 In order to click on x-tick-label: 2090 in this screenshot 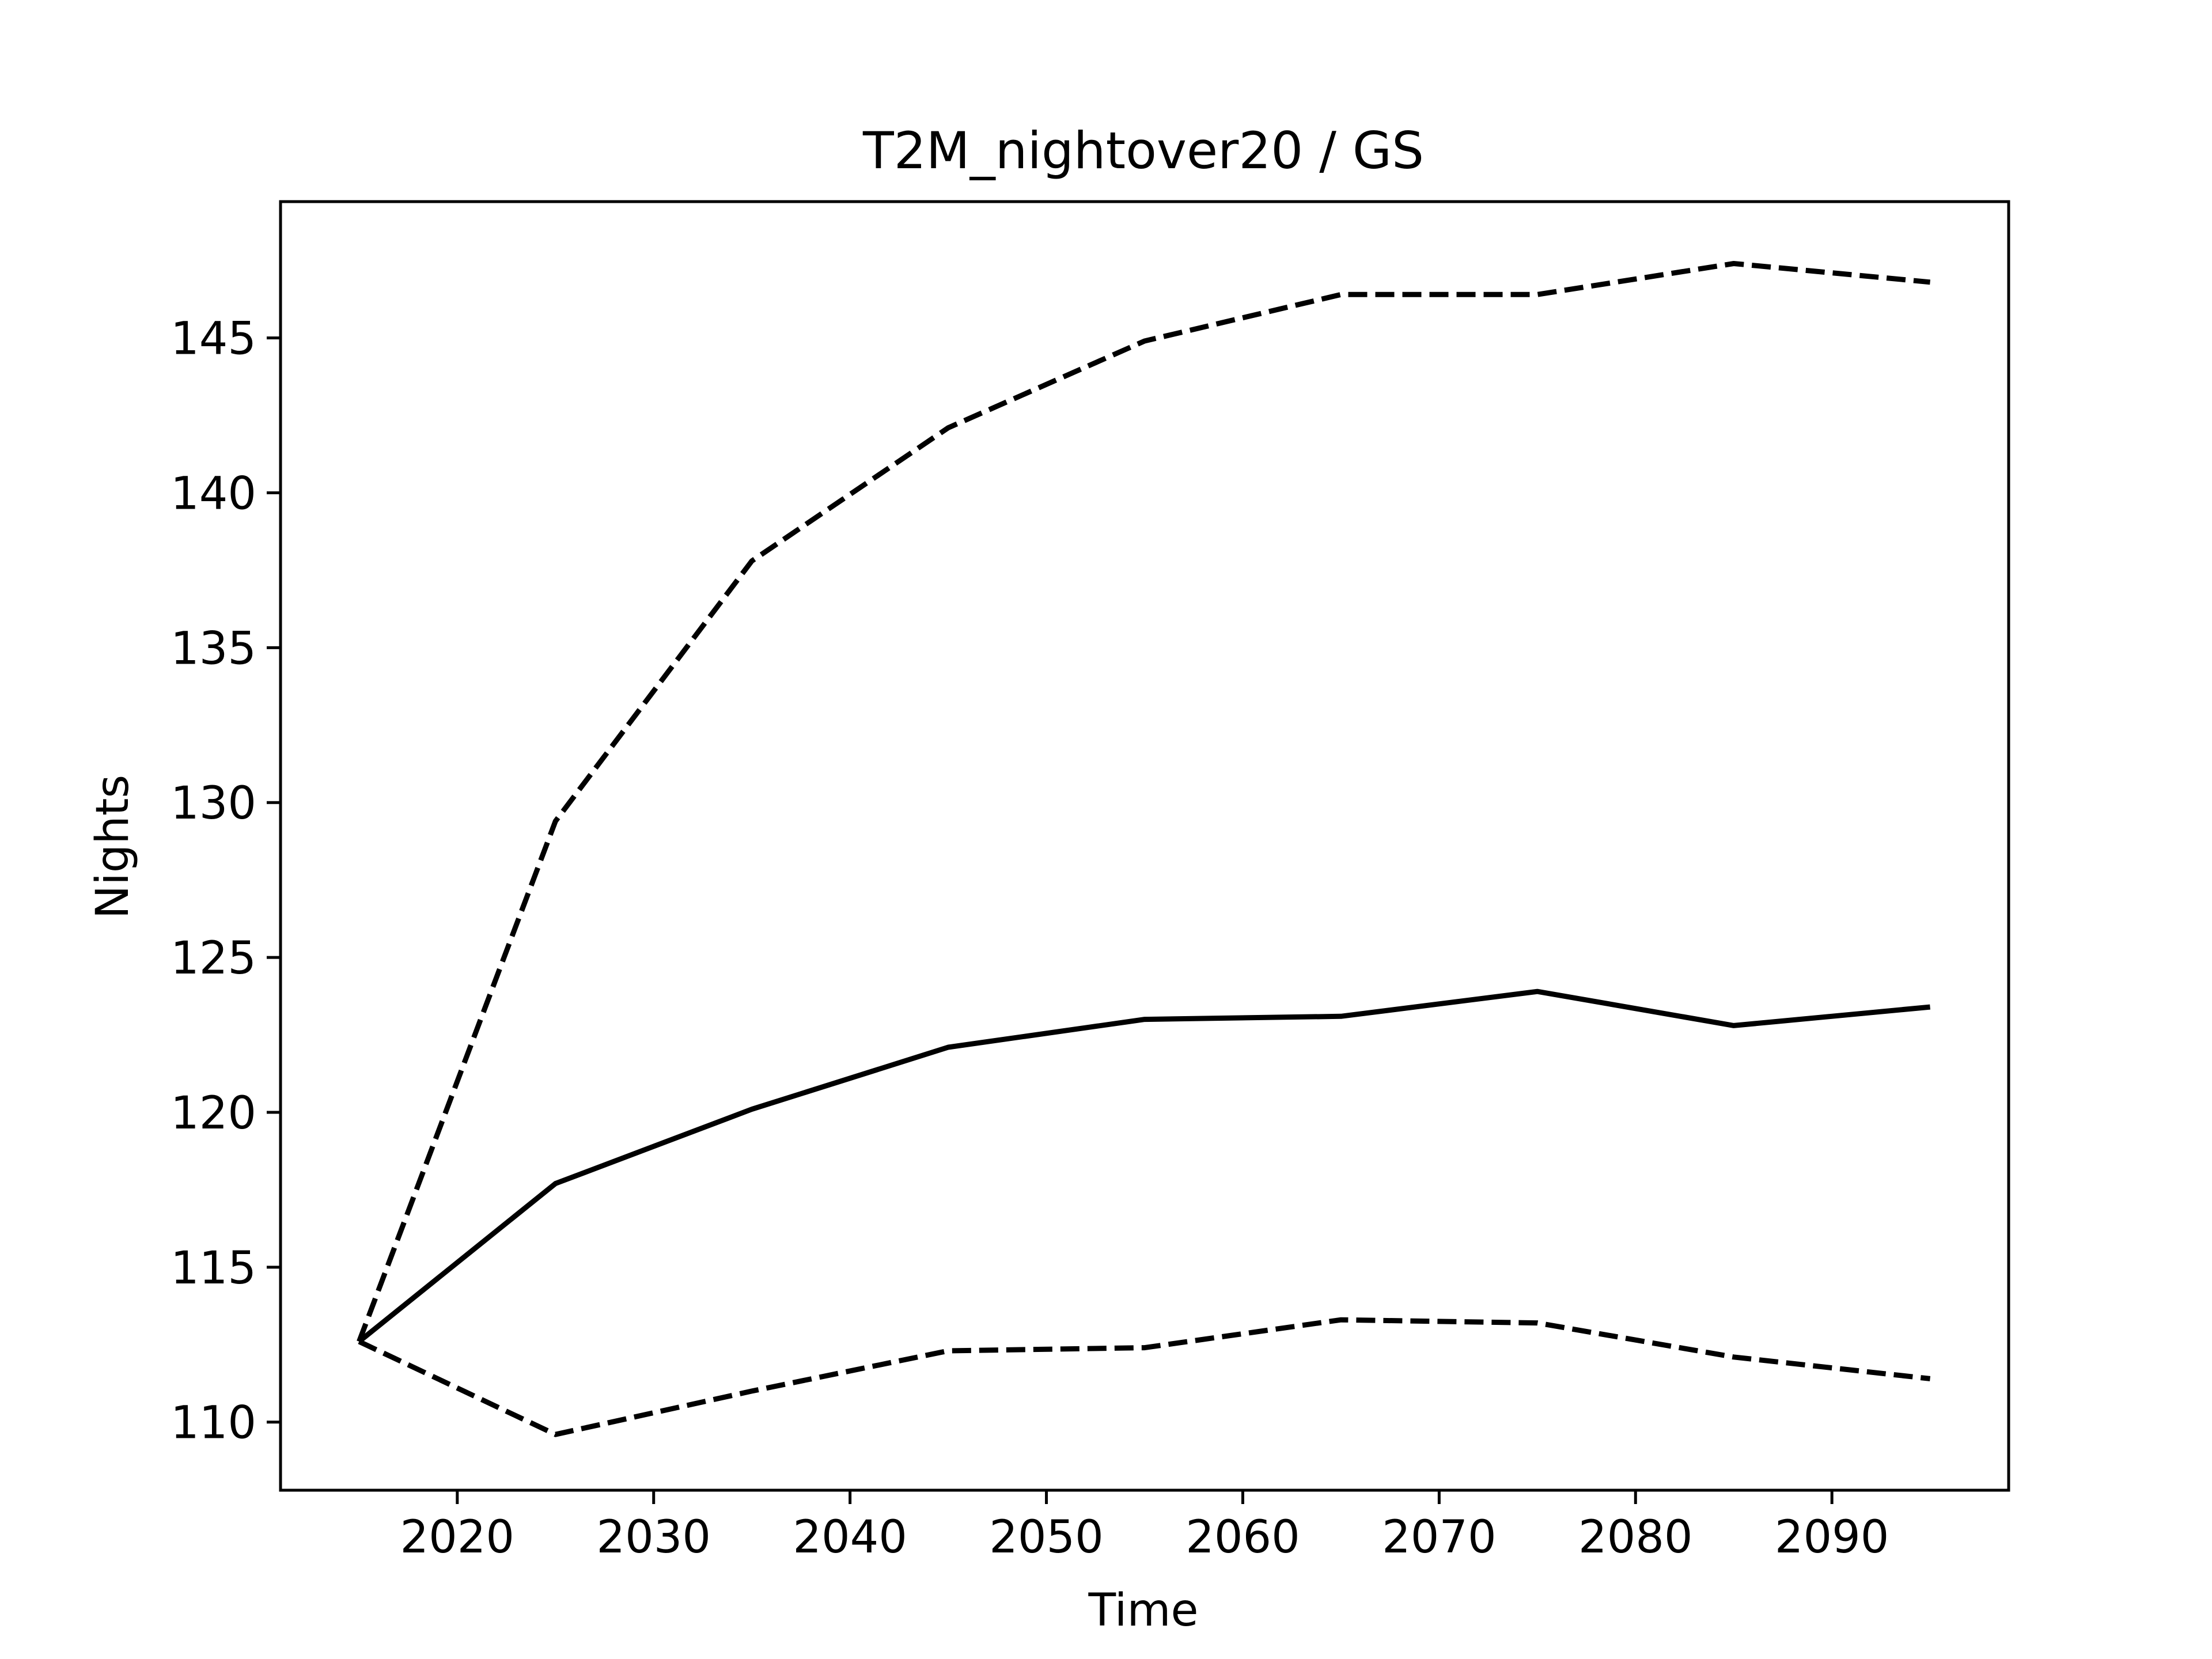, I will do `click(1832, 1537)`.